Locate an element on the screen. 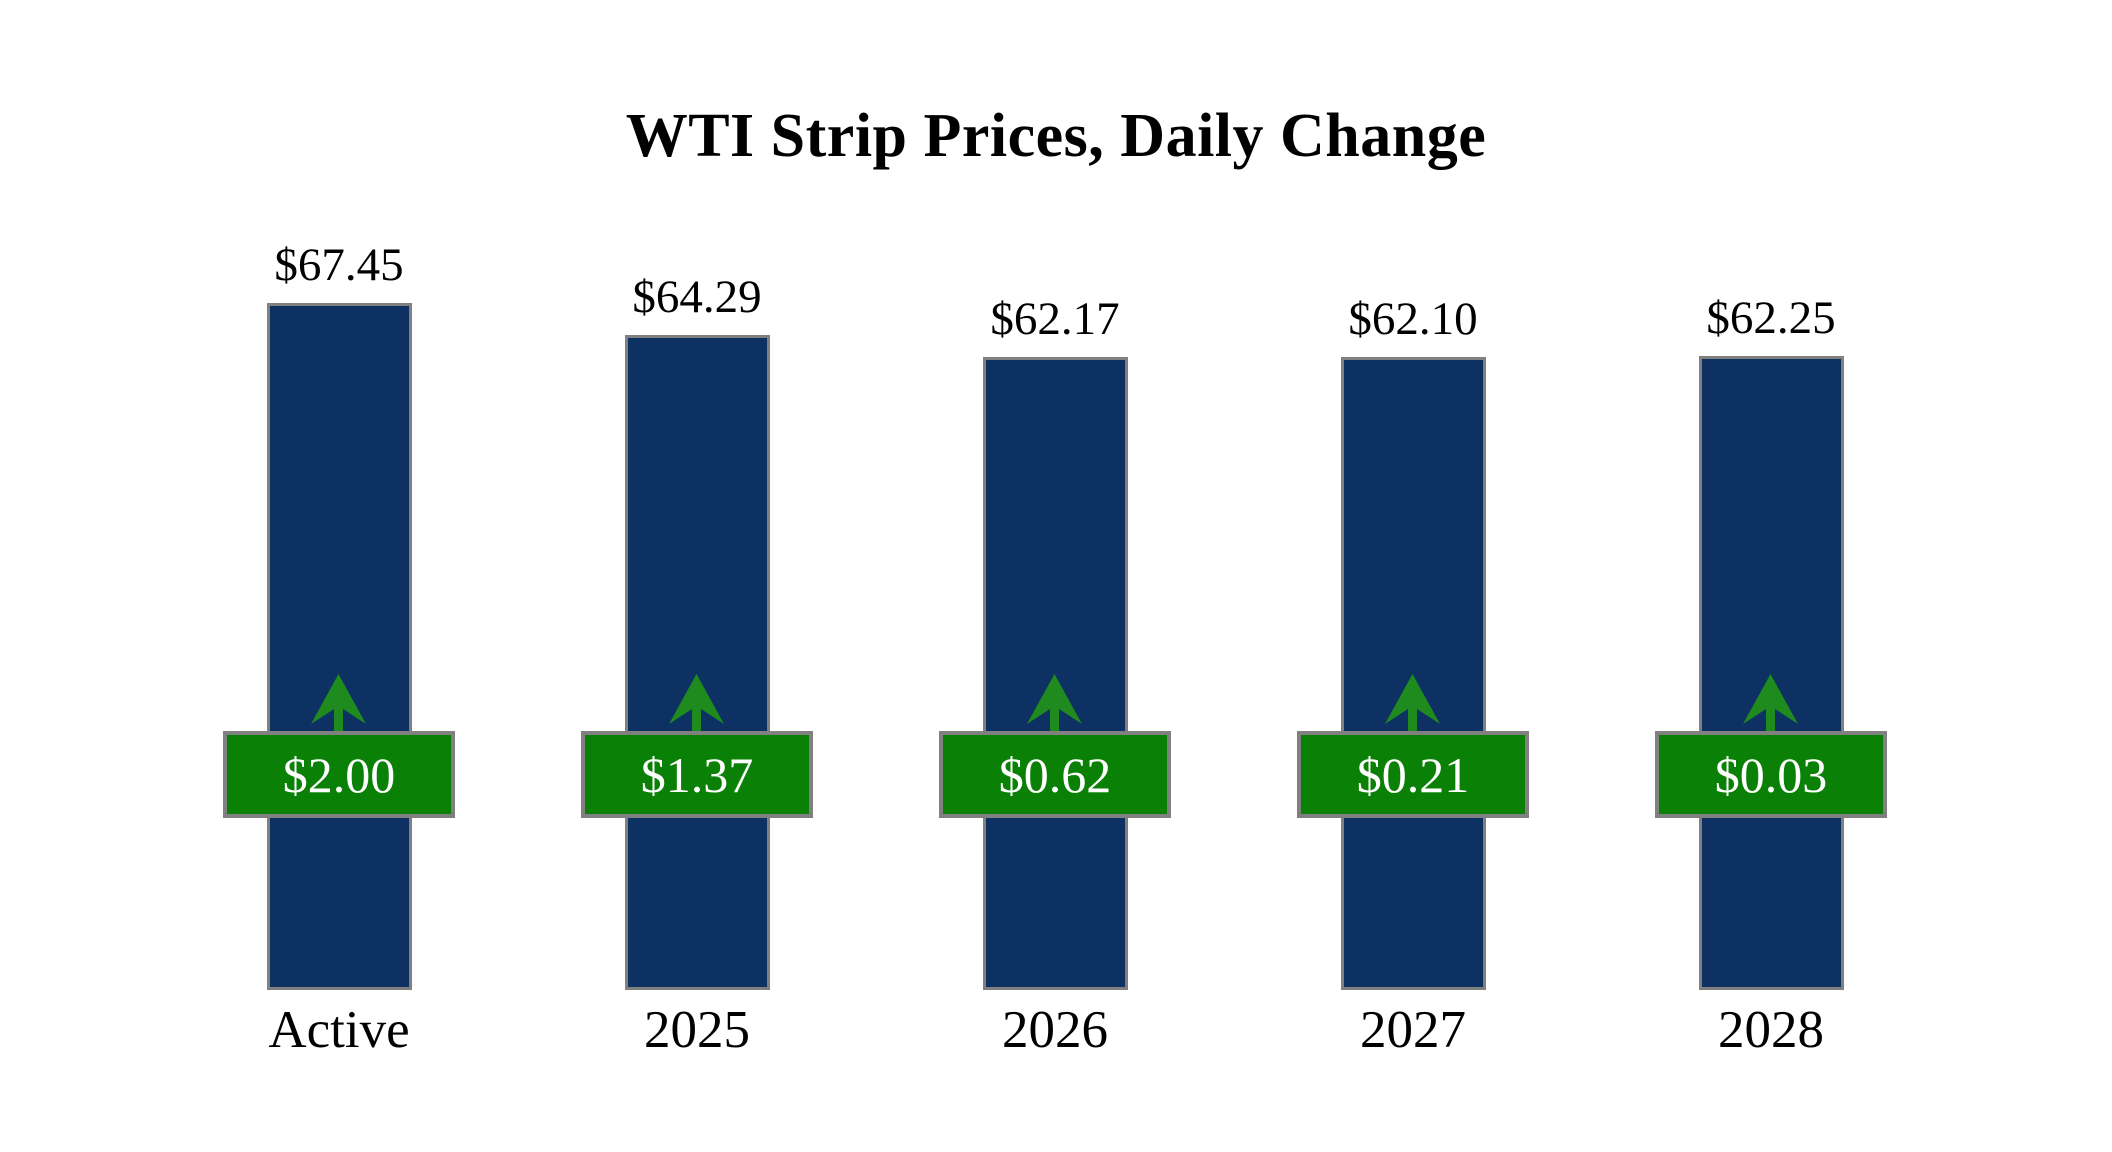  change-badge-label: $1.37 is located at coordinates (697, 774).